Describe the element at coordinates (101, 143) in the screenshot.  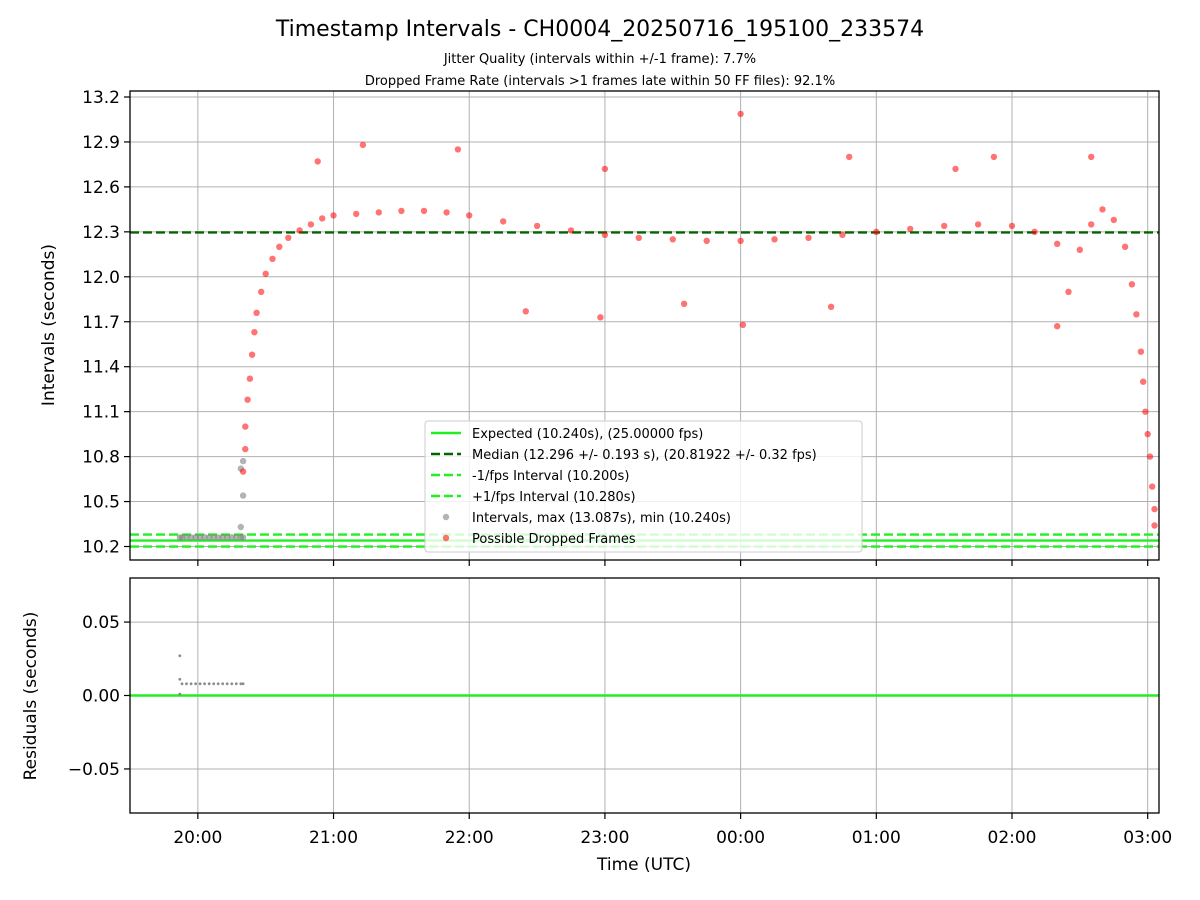
I see `y-tick-label: 12.9` at that location.